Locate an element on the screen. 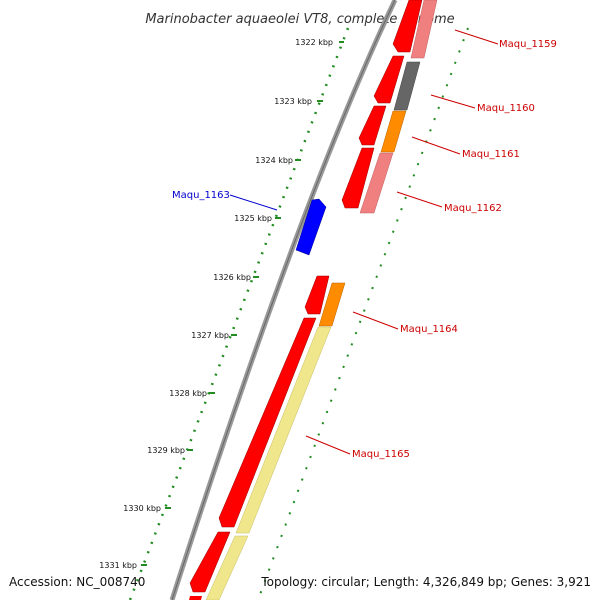 Image resolution: width=600 pixels, height=600 pixels. kbp-label: 1327 kbp is located at coordinates (210, 335).